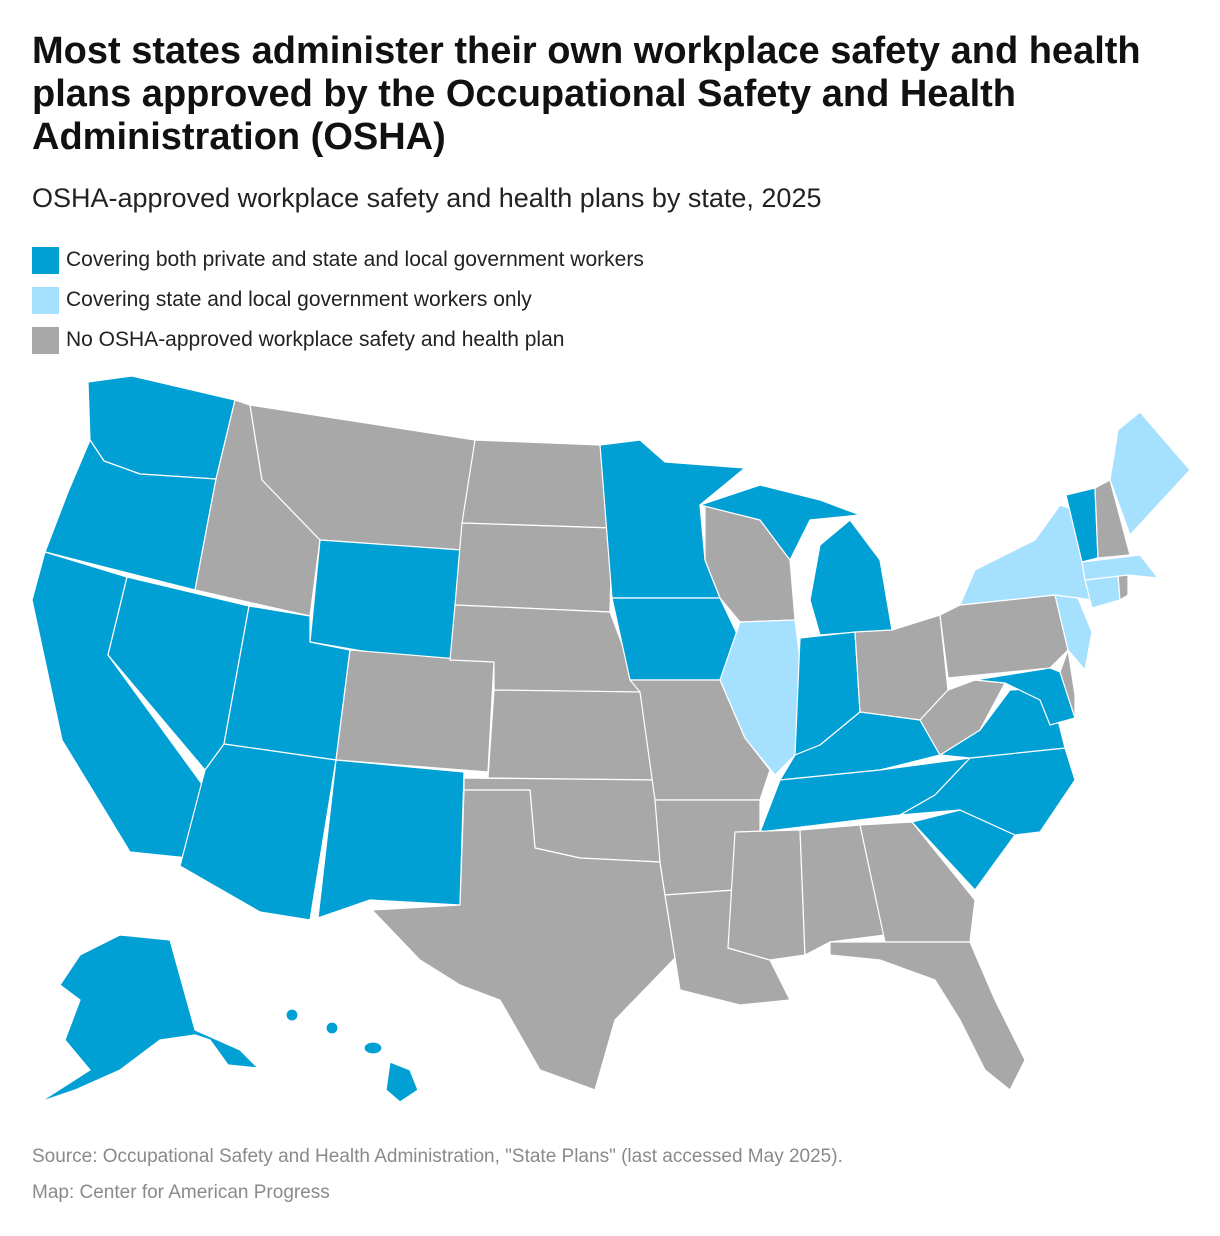 The image size is (1220, 1236). What do you see at coordinates (352, 1055) in the screenshot?
I see `state-HI` at bounding box center [352, 1055].